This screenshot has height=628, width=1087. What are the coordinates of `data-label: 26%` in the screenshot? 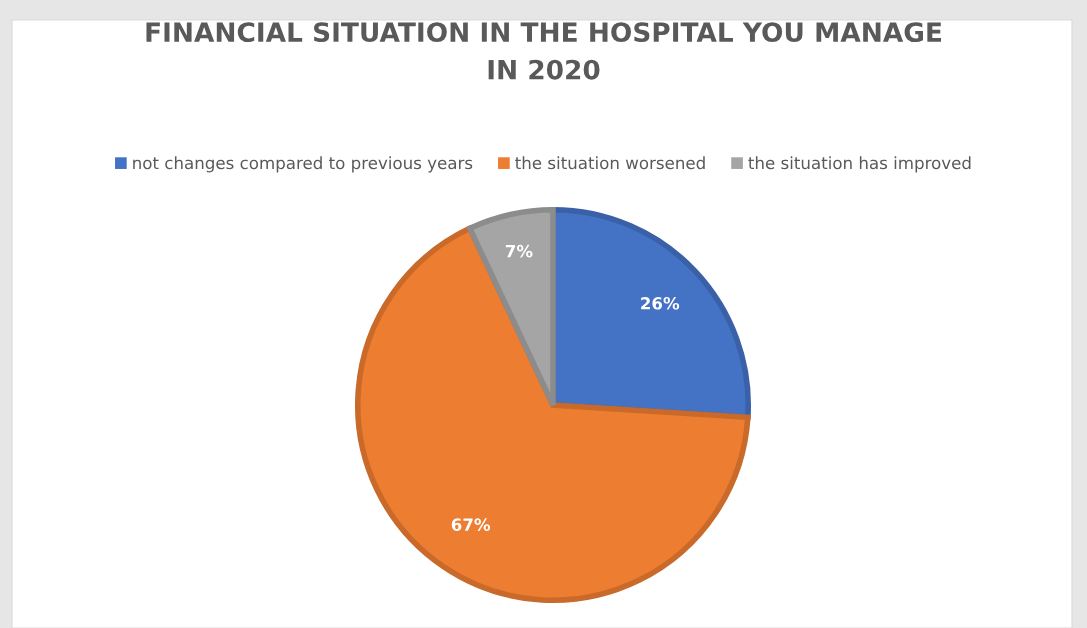 It's located at (660, 303).